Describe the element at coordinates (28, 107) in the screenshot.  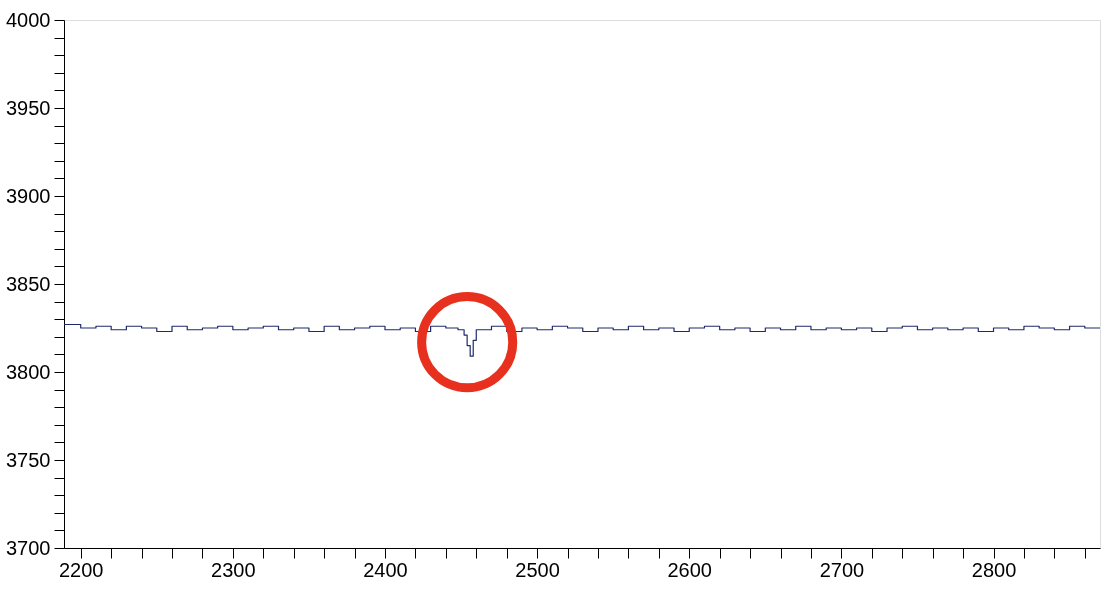
I see `y-tick-label: 3950` at that location.